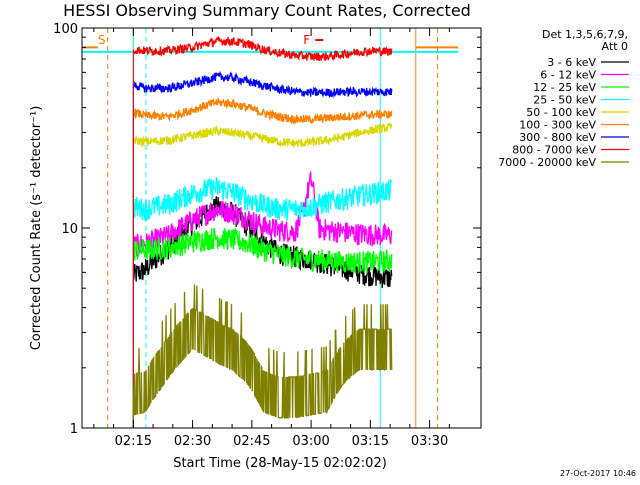 Image resolution: width=640 pixels, height=485 pixels. What do you see at coordinates (568, 75) in the screenshot?
I see `legend-label: 6 - 12 keV` at bounding box center [568, 75].